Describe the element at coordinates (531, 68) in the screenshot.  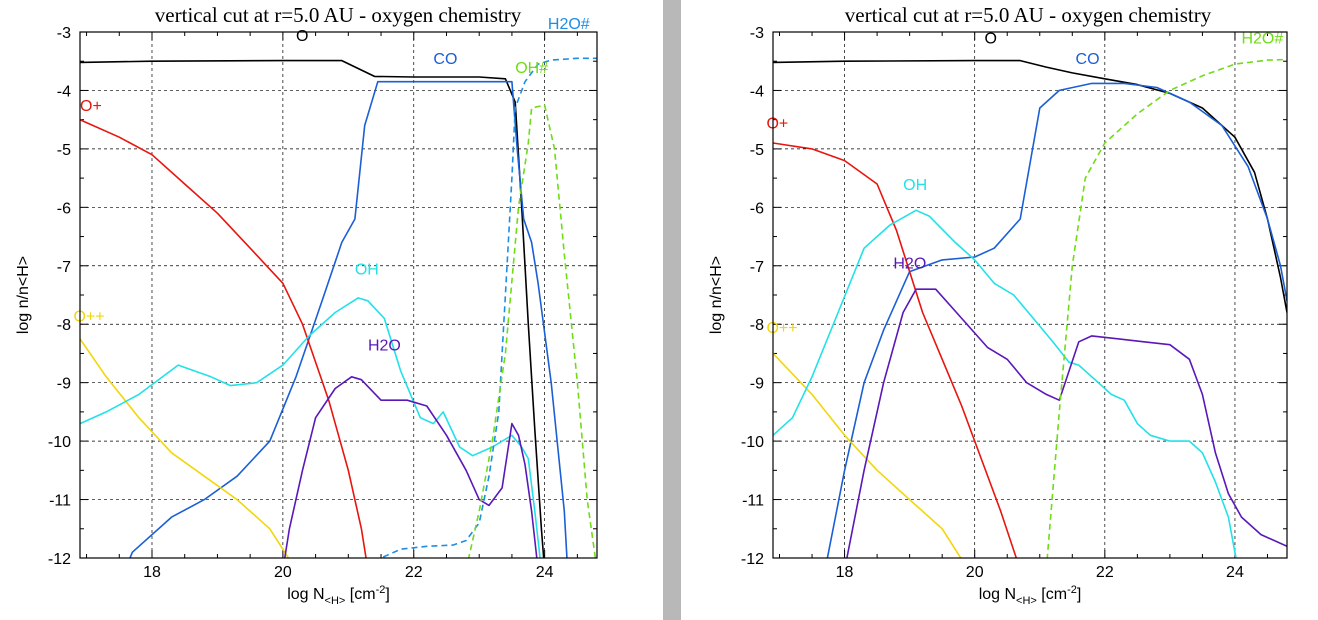
I see `series-label: OH#` at that location.